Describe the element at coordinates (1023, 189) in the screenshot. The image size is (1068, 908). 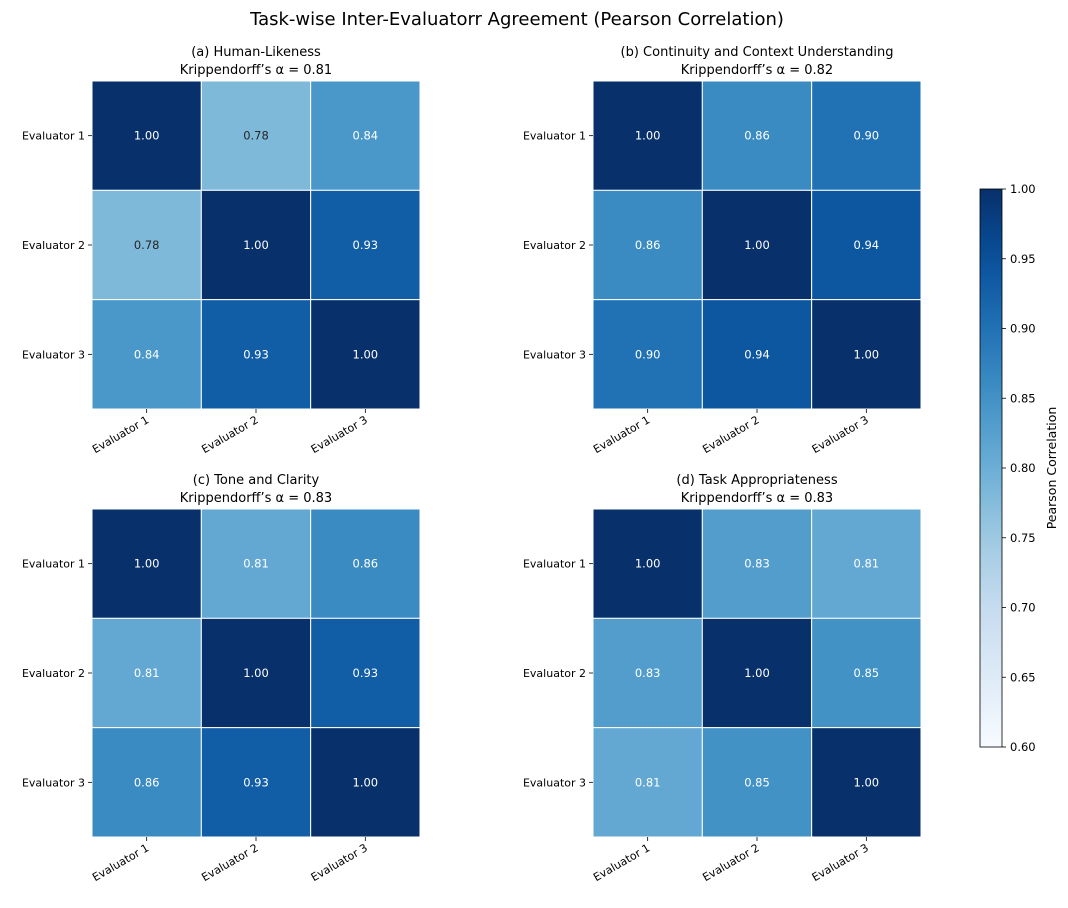
I see `colorbar-tick-label: 1.00` at that location.